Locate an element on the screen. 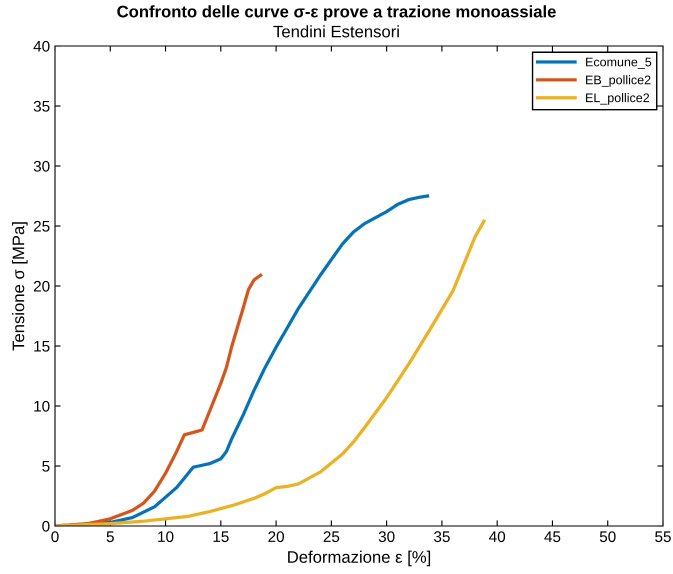 The image size is (673, 574). y-tick-label: 10 is located at coordinates (42, 406).